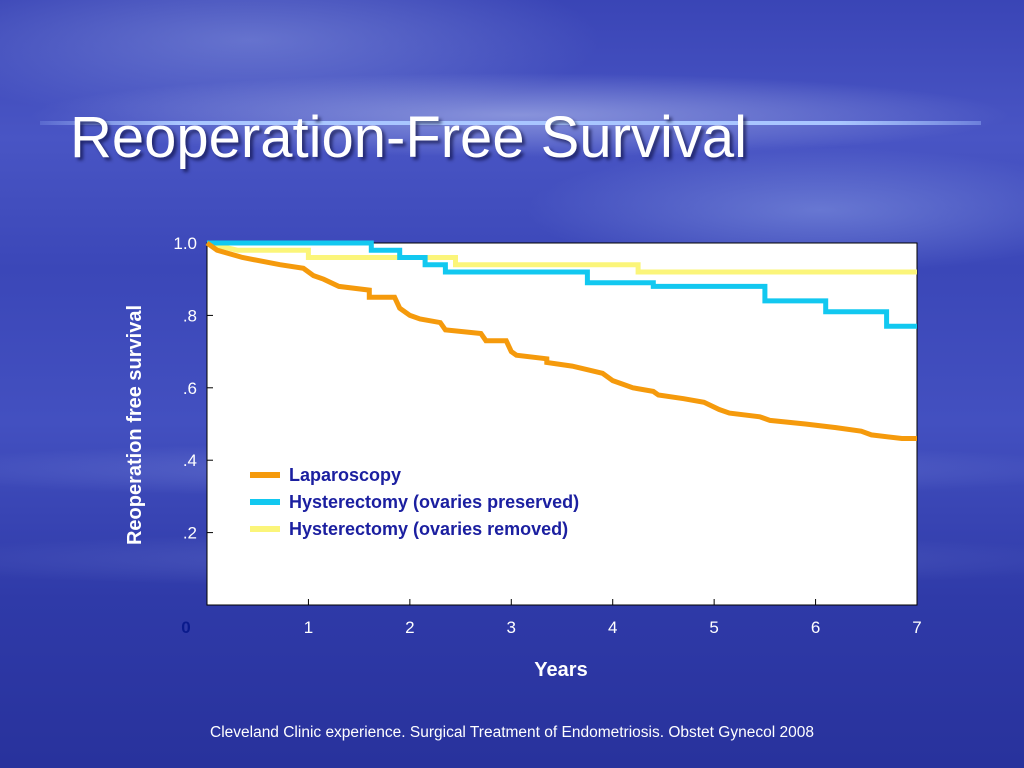 The image size is (1024, 768). I want to click on x-tick-label: 7, so click(916, 627).